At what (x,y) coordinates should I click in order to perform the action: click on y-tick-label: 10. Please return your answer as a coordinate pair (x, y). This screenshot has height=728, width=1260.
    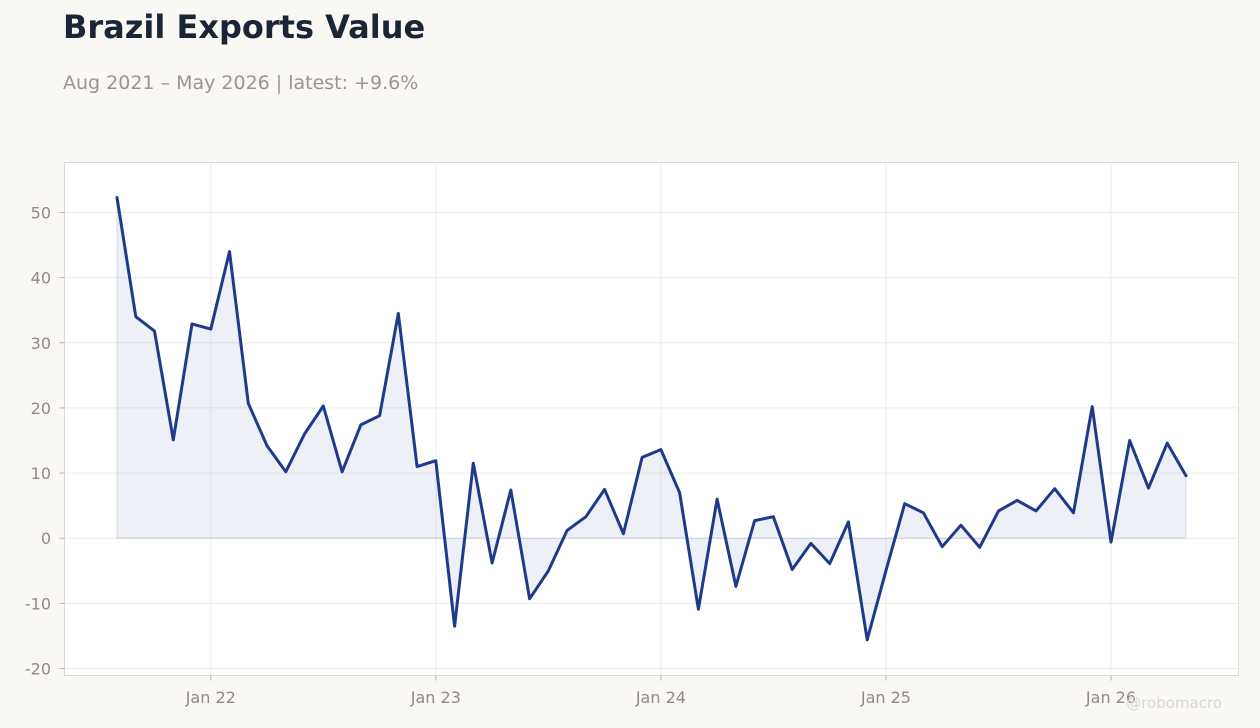
    Looking at the image, I should click on (41, 473).